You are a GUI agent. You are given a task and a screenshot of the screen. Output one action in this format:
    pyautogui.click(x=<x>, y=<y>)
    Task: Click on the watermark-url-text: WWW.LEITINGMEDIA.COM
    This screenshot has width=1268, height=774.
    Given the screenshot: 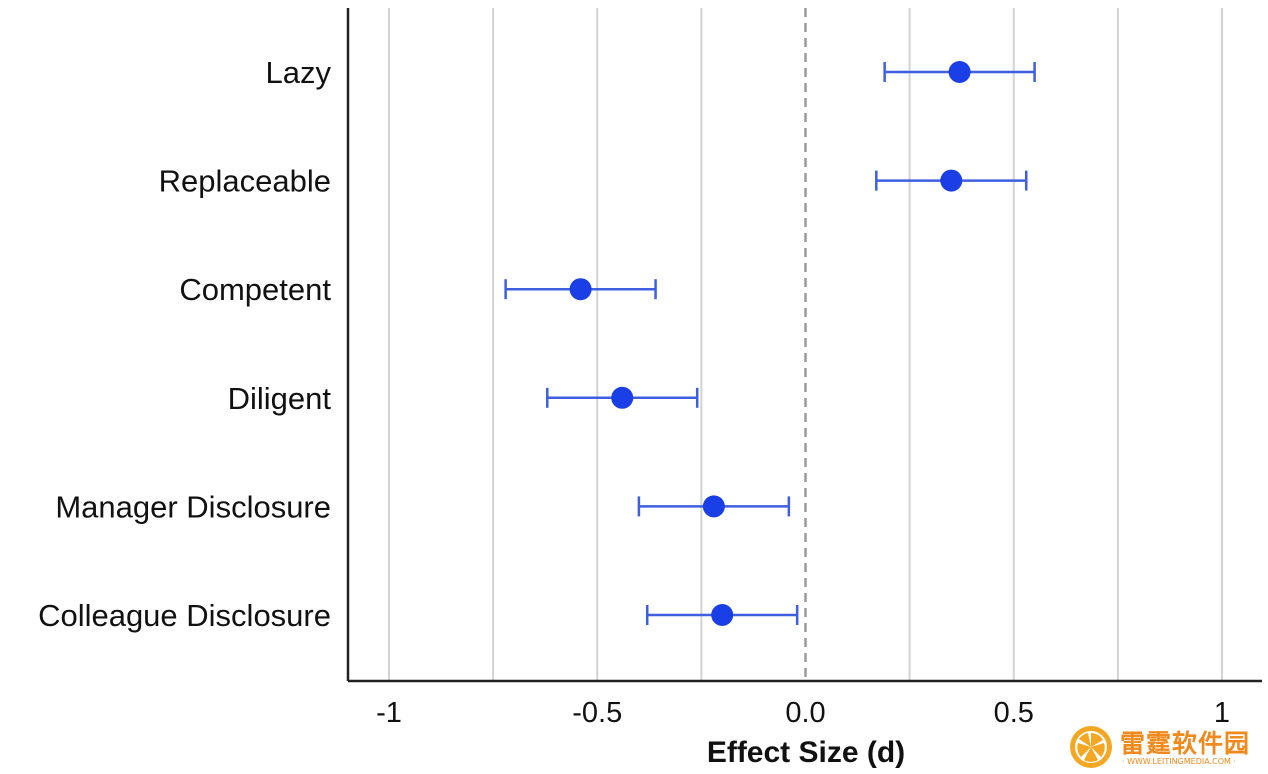 What is the action you would take?
    pyautogui.click(x=1179, y=761)
    